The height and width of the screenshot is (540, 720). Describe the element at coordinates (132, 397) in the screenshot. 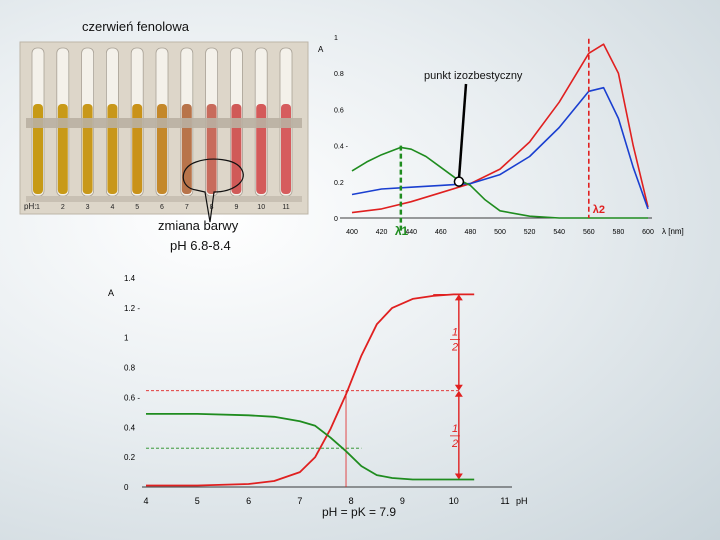

I see `ph-chart-y-tick: 0.6 -` at that location.